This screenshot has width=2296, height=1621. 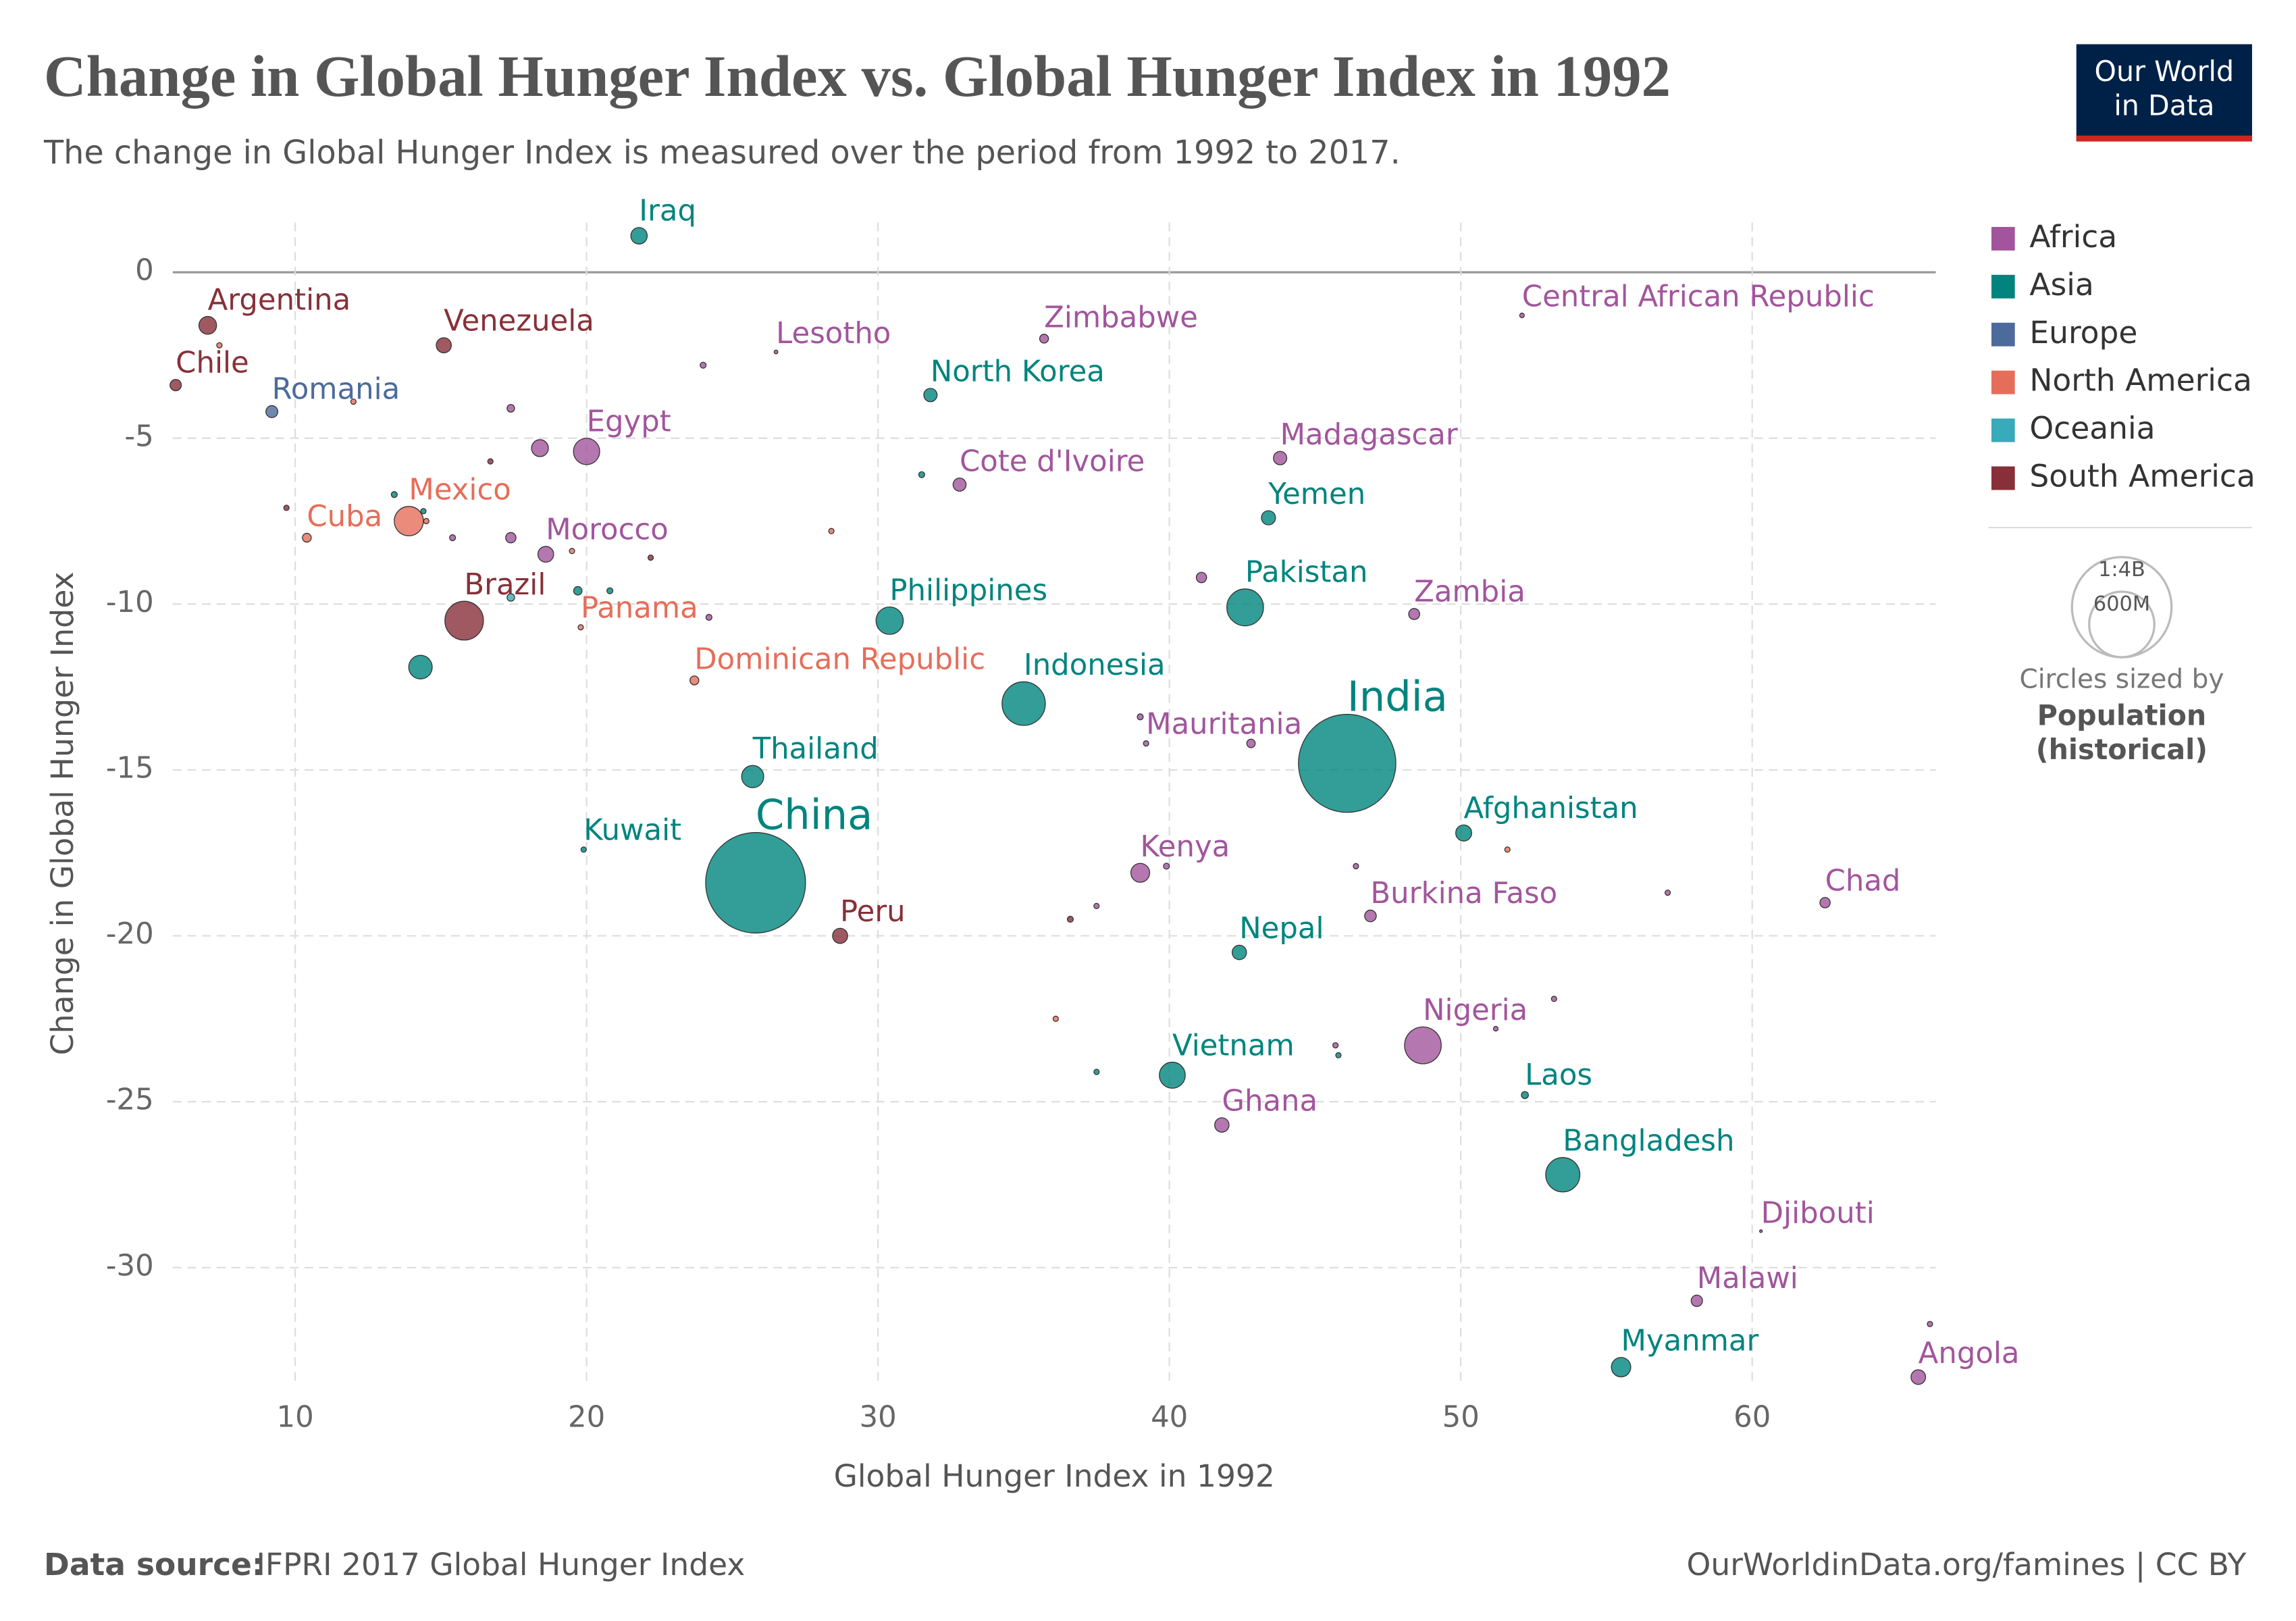 What do you see at coordinates (839, 659) in the screenshot?
I see `point-label: Dominican Republic` at bounding box center [839, 659].